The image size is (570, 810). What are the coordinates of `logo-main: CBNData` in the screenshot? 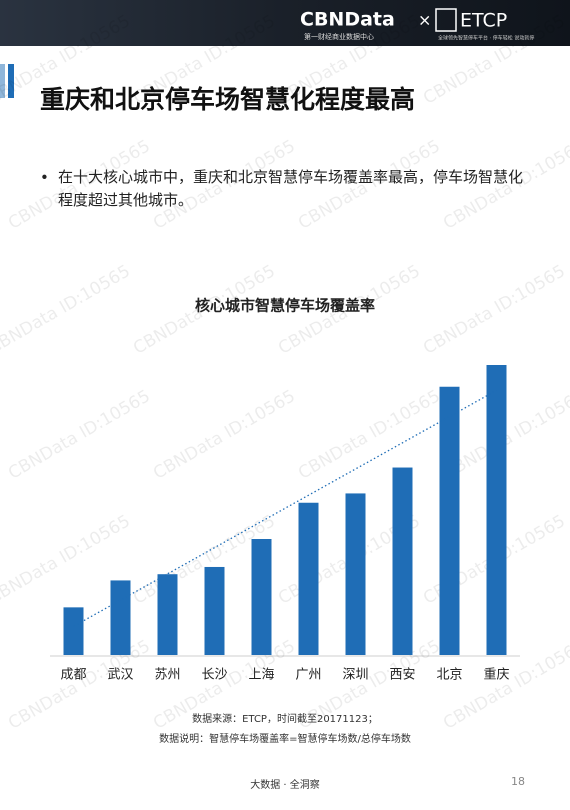 It's located at (347, 20).